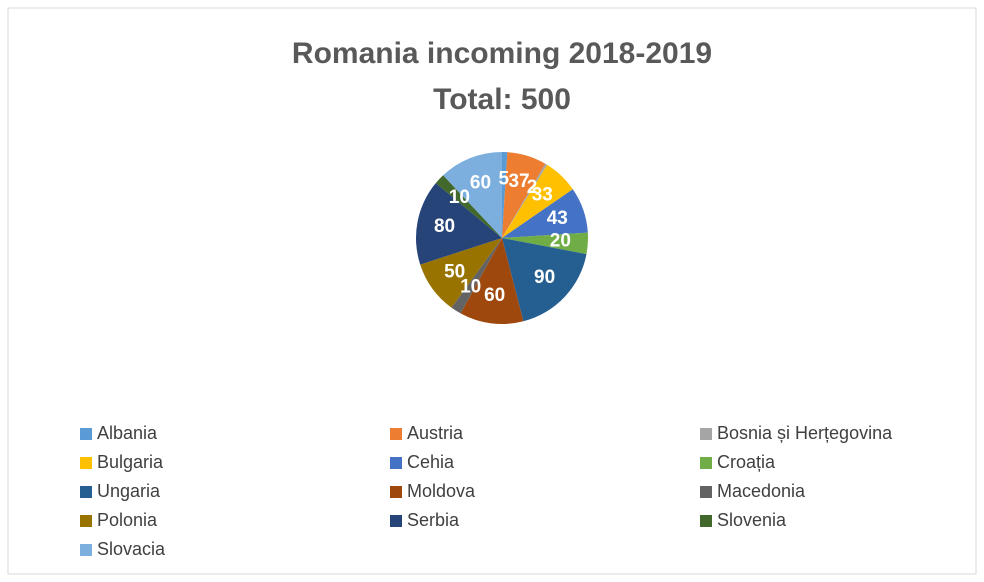 Image resolution: width=984 pixels, height=582 pixels. Describe the element at coordinates (431, 462) in the screenshot. I see `legend-label: Cehia` at that location.